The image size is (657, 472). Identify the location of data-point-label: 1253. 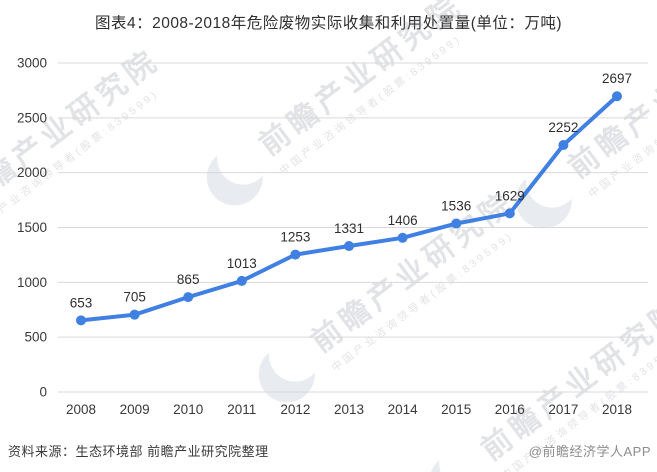
(295, 237).